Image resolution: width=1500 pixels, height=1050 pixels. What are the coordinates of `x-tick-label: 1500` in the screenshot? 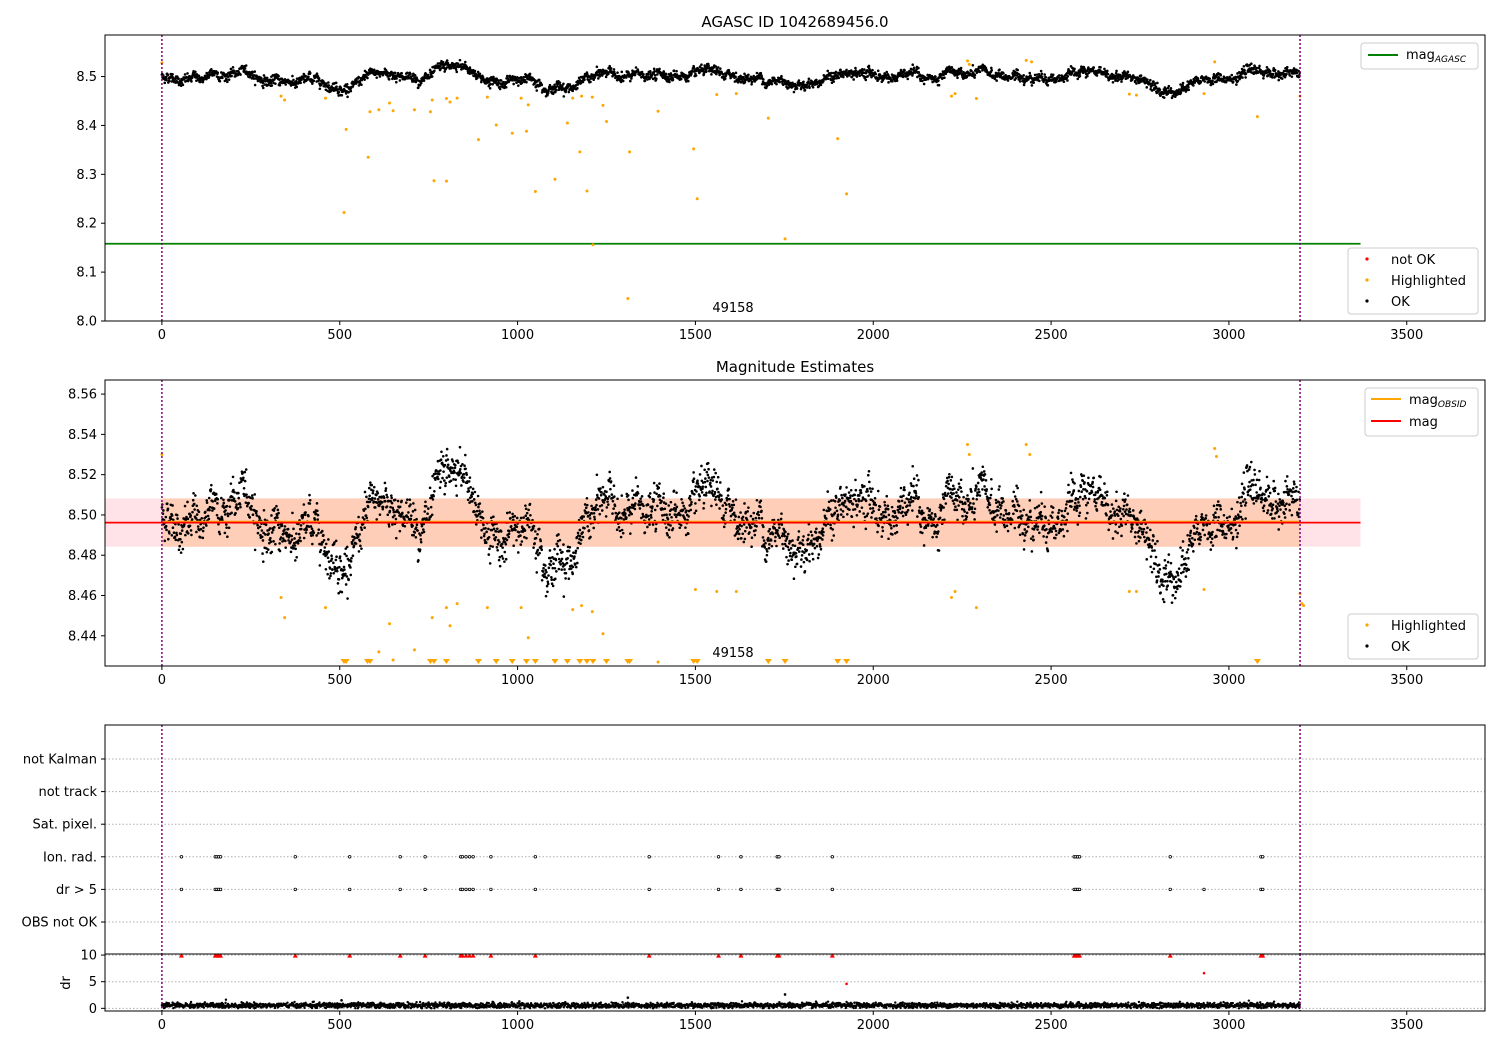 It's located at (695, 335).